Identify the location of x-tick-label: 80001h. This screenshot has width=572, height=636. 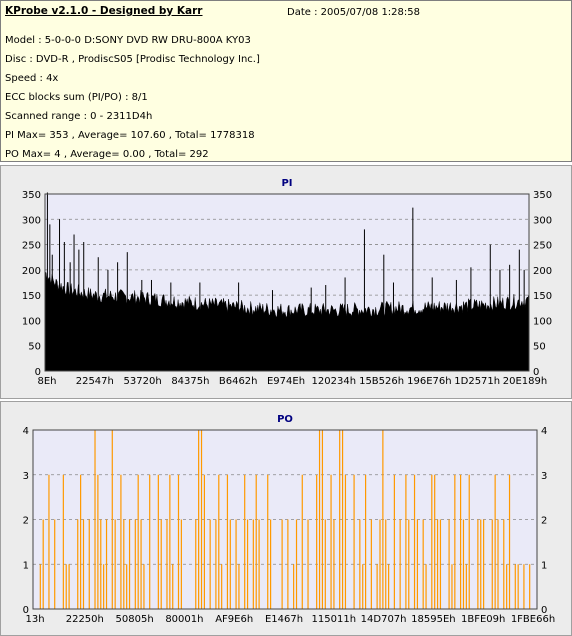
(184, 619).